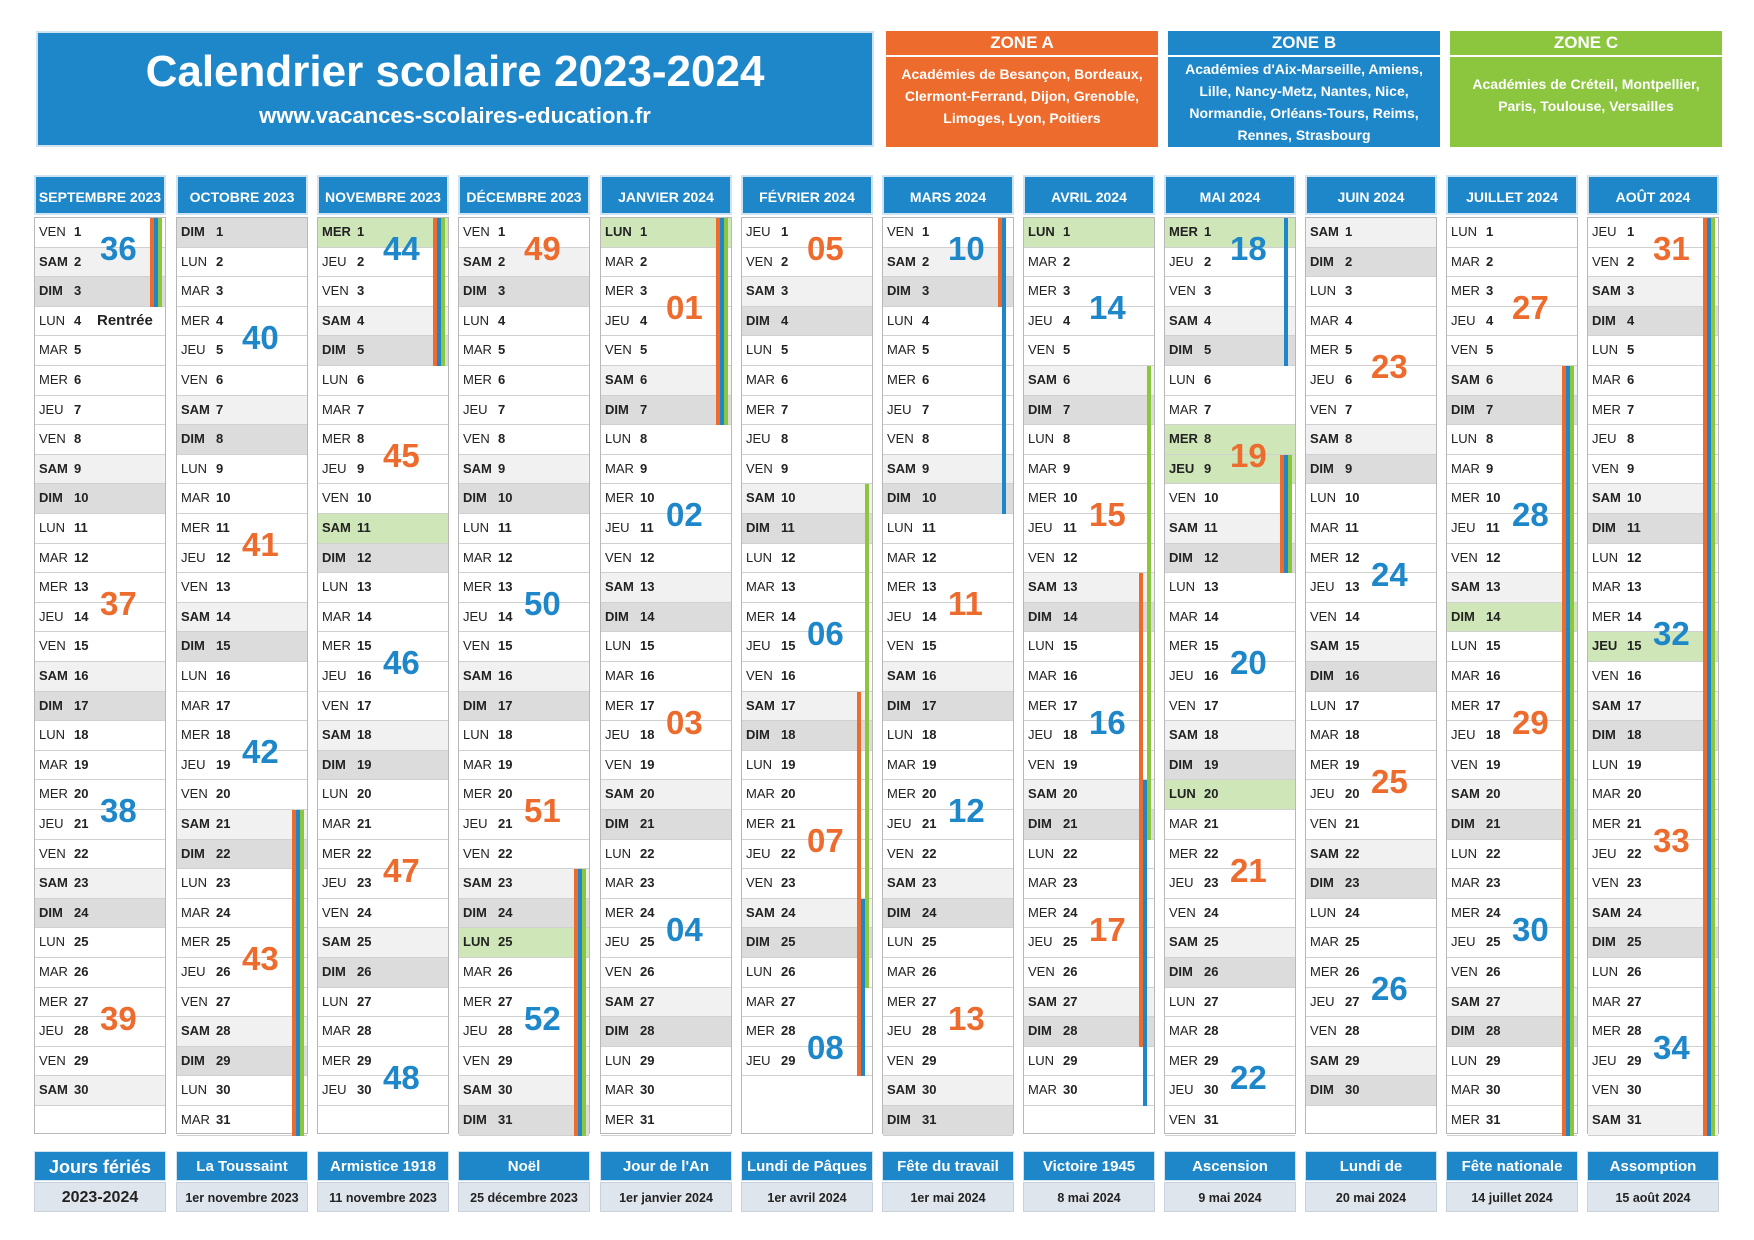  What do you see at coordinates (242, 647) in the screenshot?
I see `day-cell: DIM 15` at bounding box center [242, 647].